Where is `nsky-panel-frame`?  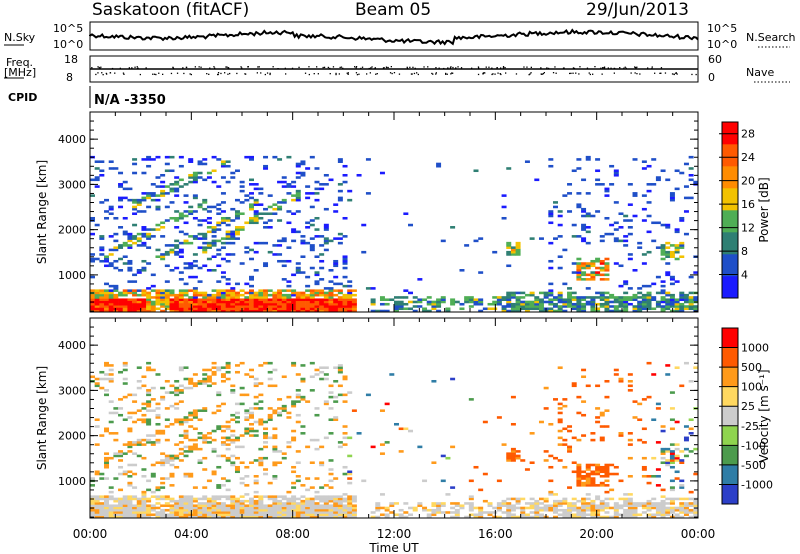 nsky-panel-frame is located at coordinates (394, 36).